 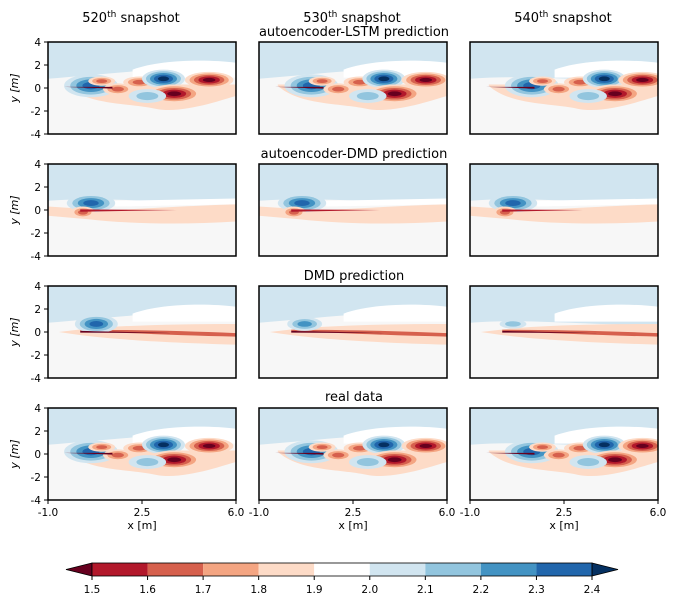 I want to click on panel-r3-c0: 4 2 0 -2 -4 y [m] -1.0 2.5 6.0 x [m], so click(x=126, y=467).